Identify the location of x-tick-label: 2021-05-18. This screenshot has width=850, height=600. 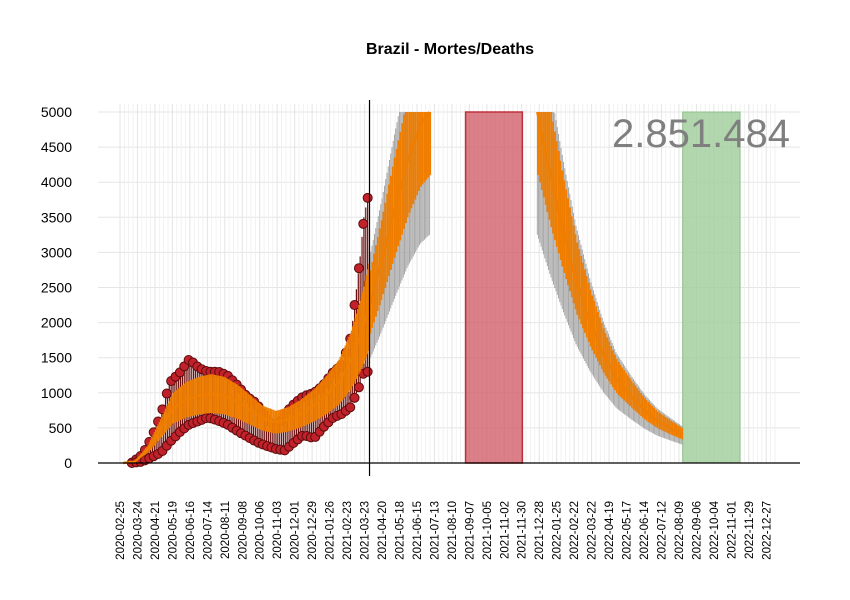
(401, 530).